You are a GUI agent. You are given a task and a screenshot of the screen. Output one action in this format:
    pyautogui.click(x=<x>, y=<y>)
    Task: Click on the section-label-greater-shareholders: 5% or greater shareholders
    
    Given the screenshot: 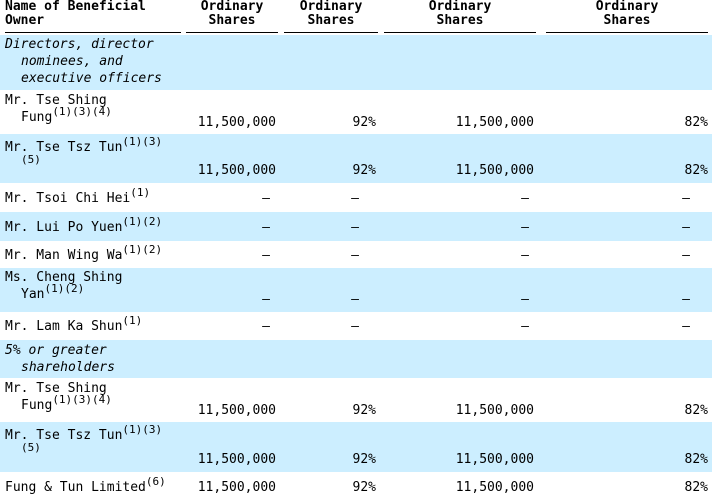 What is the action you would take?
    pyautogui.click(x=60, y=359)
    